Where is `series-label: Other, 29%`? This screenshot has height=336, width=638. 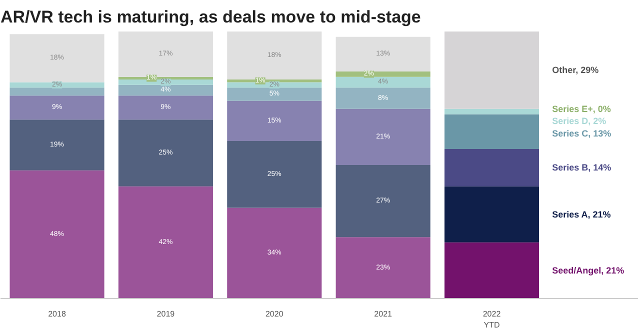
series-label: Other, 29% is located at coordinates (575, 70).